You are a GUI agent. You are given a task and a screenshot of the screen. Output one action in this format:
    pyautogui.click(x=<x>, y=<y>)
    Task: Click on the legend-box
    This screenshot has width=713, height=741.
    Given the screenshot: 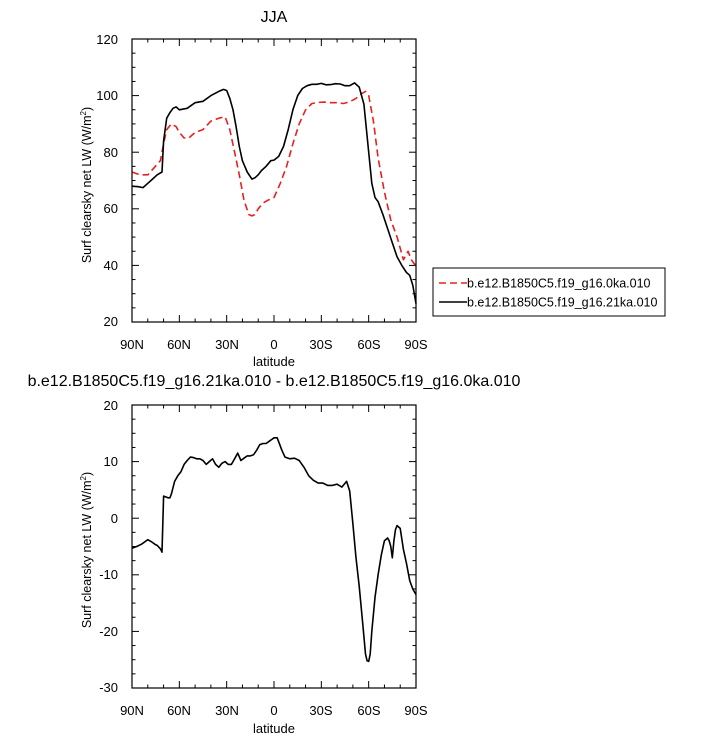 What is the action you would take?
    pyautogui.click(x=549, y=292)
    